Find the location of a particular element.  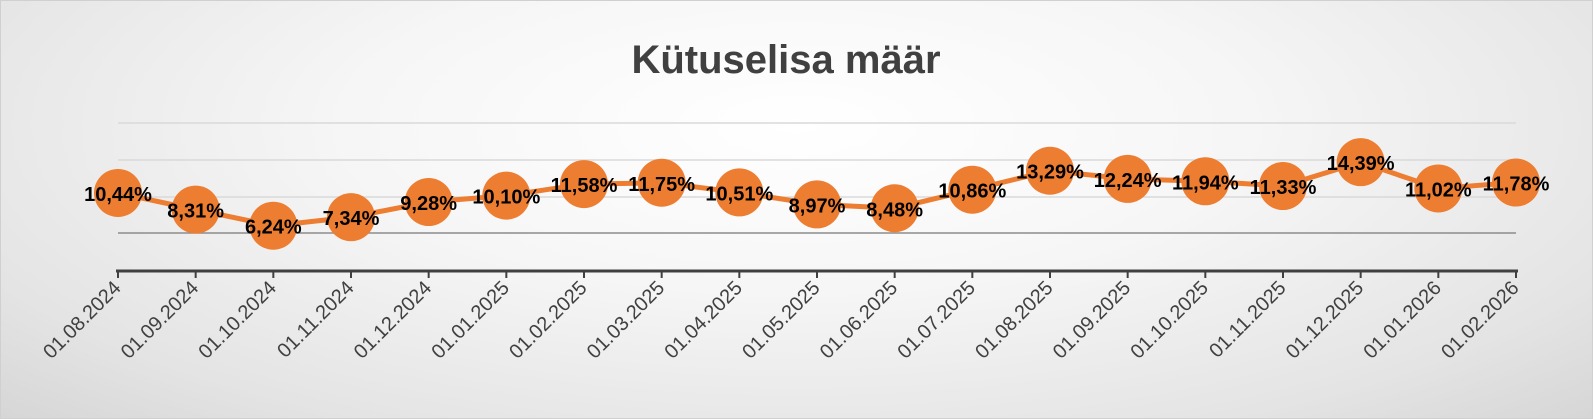

data-label: 10,86% is located at coordinates (972, 192).